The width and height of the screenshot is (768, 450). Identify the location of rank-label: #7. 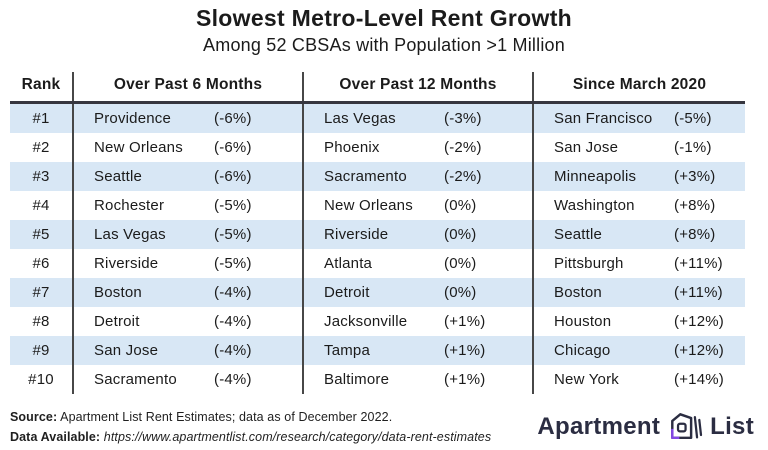
(41, 292).